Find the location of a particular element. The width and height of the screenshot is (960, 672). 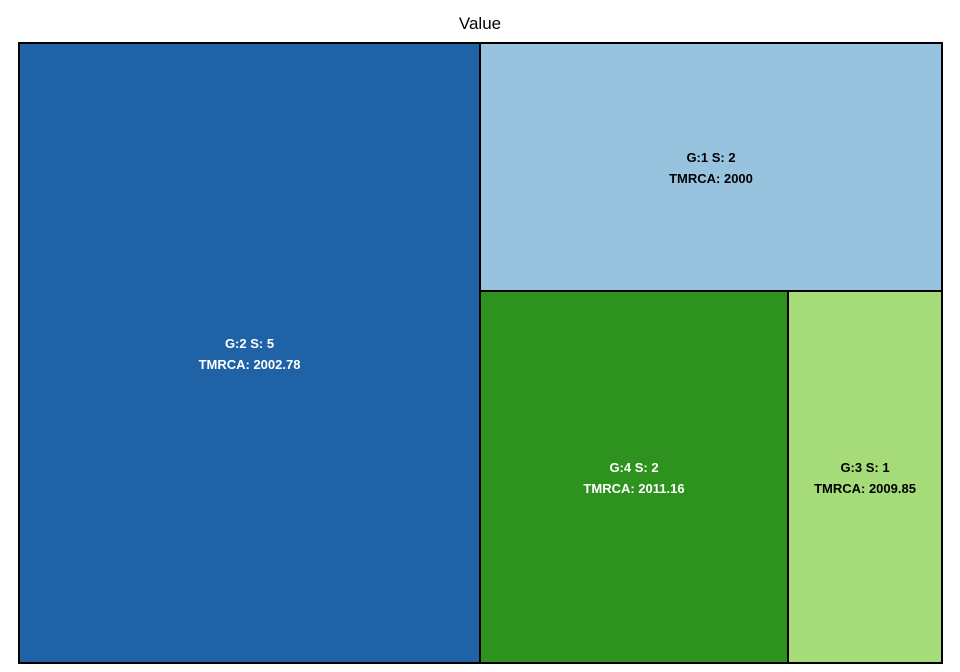

treemap-tile: G:3 S: 1 TMRCA: 2009.85 is located at coordinates (865, 477).